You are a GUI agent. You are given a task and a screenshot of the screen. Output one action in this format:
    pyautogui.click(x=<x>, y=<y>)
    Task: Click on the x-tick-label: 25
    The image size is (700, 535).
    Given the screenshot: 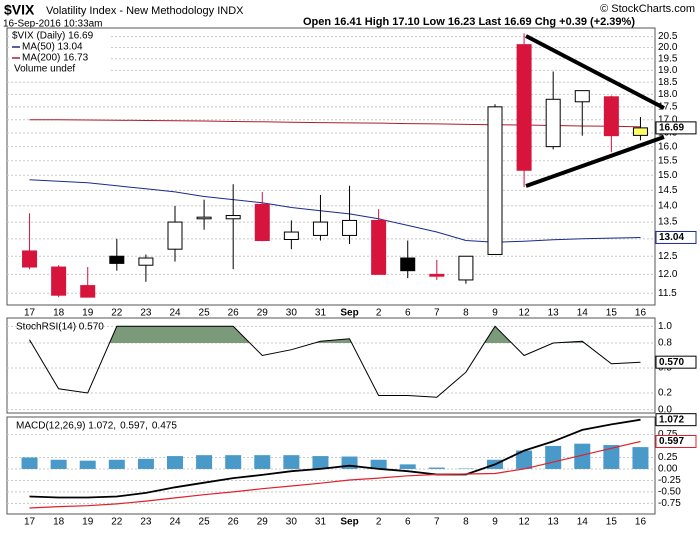 What is the action you would take?
    pyautogui.click(x=205, y=522)
    